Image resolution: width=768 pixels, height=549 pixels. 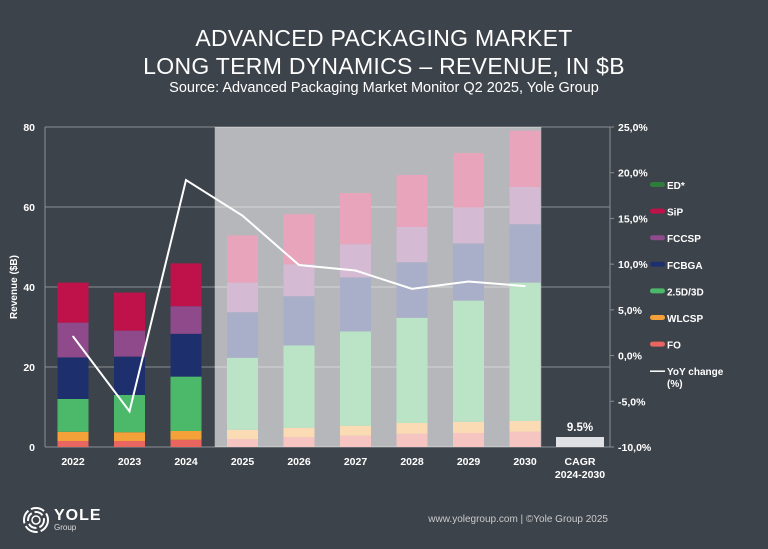 I want to click on legend-swatch-wlcsp, so click(x=657, y=317).